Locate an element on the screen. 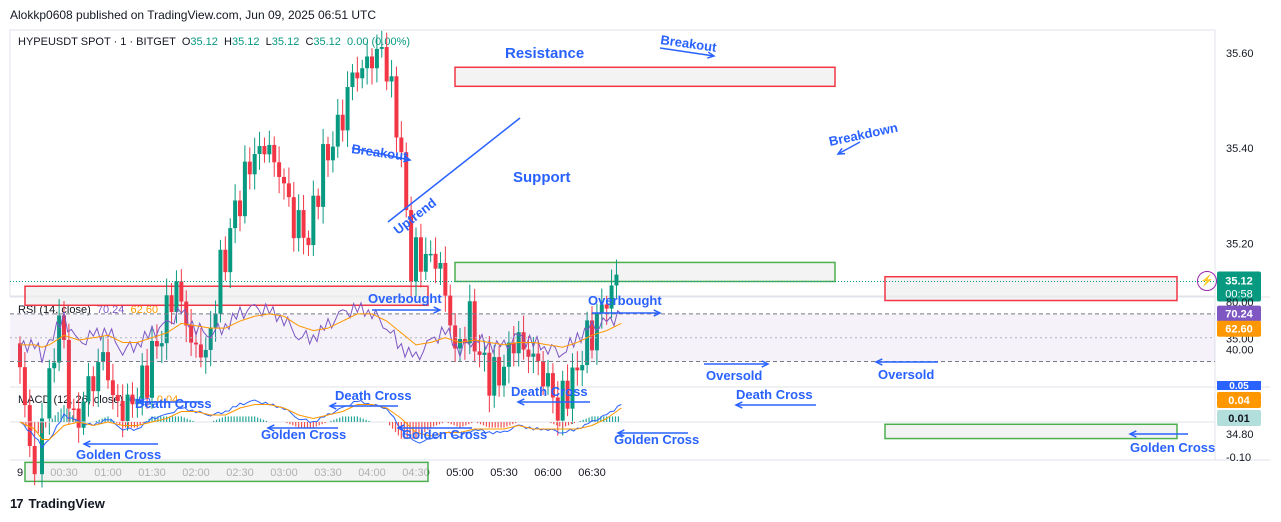  lightning-icon: ⚡ is located at coordinates (1207, 281).